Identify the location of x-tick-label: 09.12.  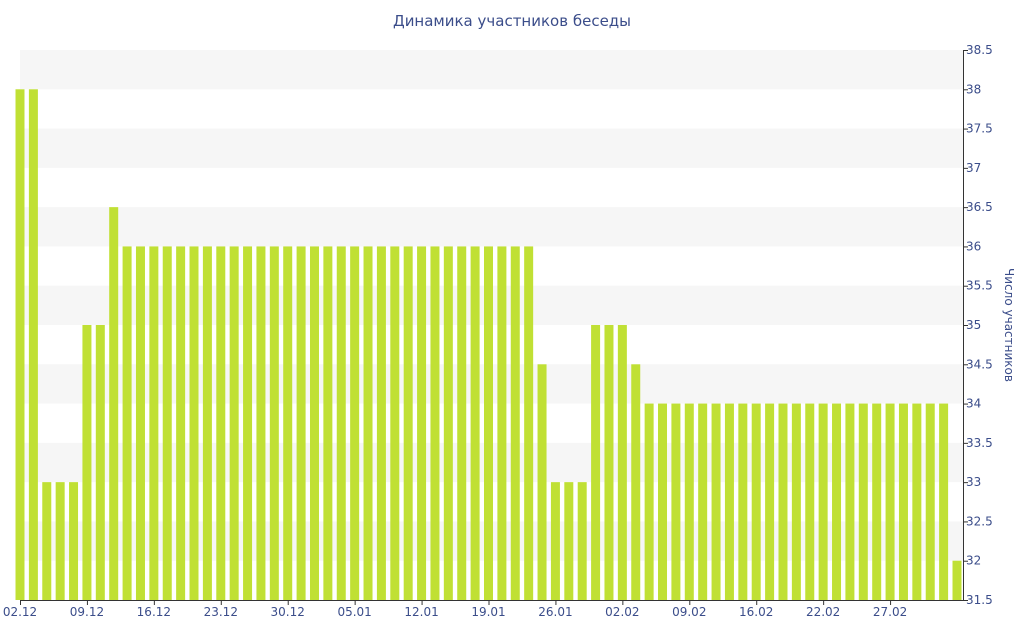
(87, 612).